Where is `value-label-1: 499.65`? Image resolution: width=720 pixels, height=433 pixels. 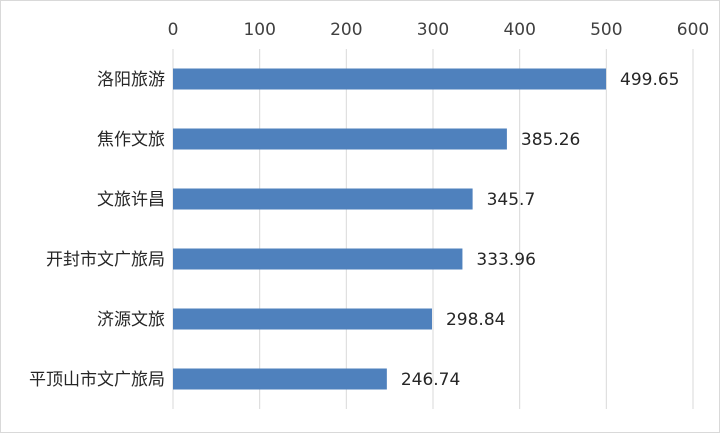 value-label-1: 499.65 is located at coordinates (649, 80).